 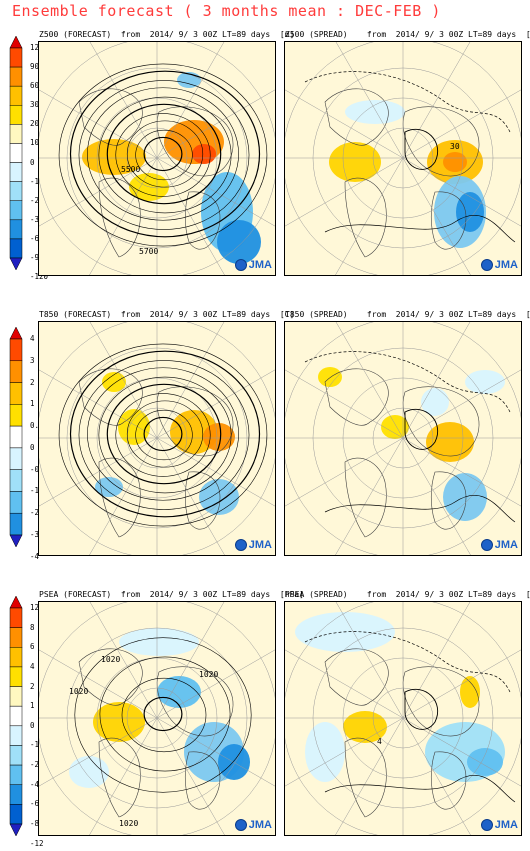 I want to click on psea-colorbar: 12 8 6 4 2 1 0 -1 -2 -4 -6 -8 -12, so click(x=26, y=722).